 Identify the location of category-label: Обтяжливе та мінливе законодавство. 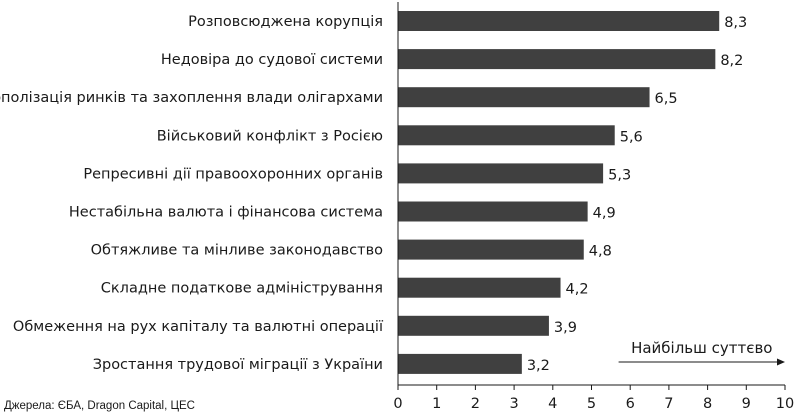
(237, 251).